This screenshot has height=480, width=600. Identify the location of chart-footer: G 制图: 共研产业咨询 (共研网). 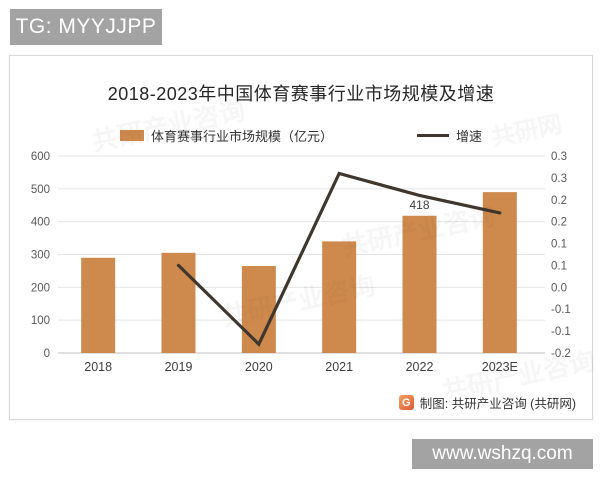
(487, 402).